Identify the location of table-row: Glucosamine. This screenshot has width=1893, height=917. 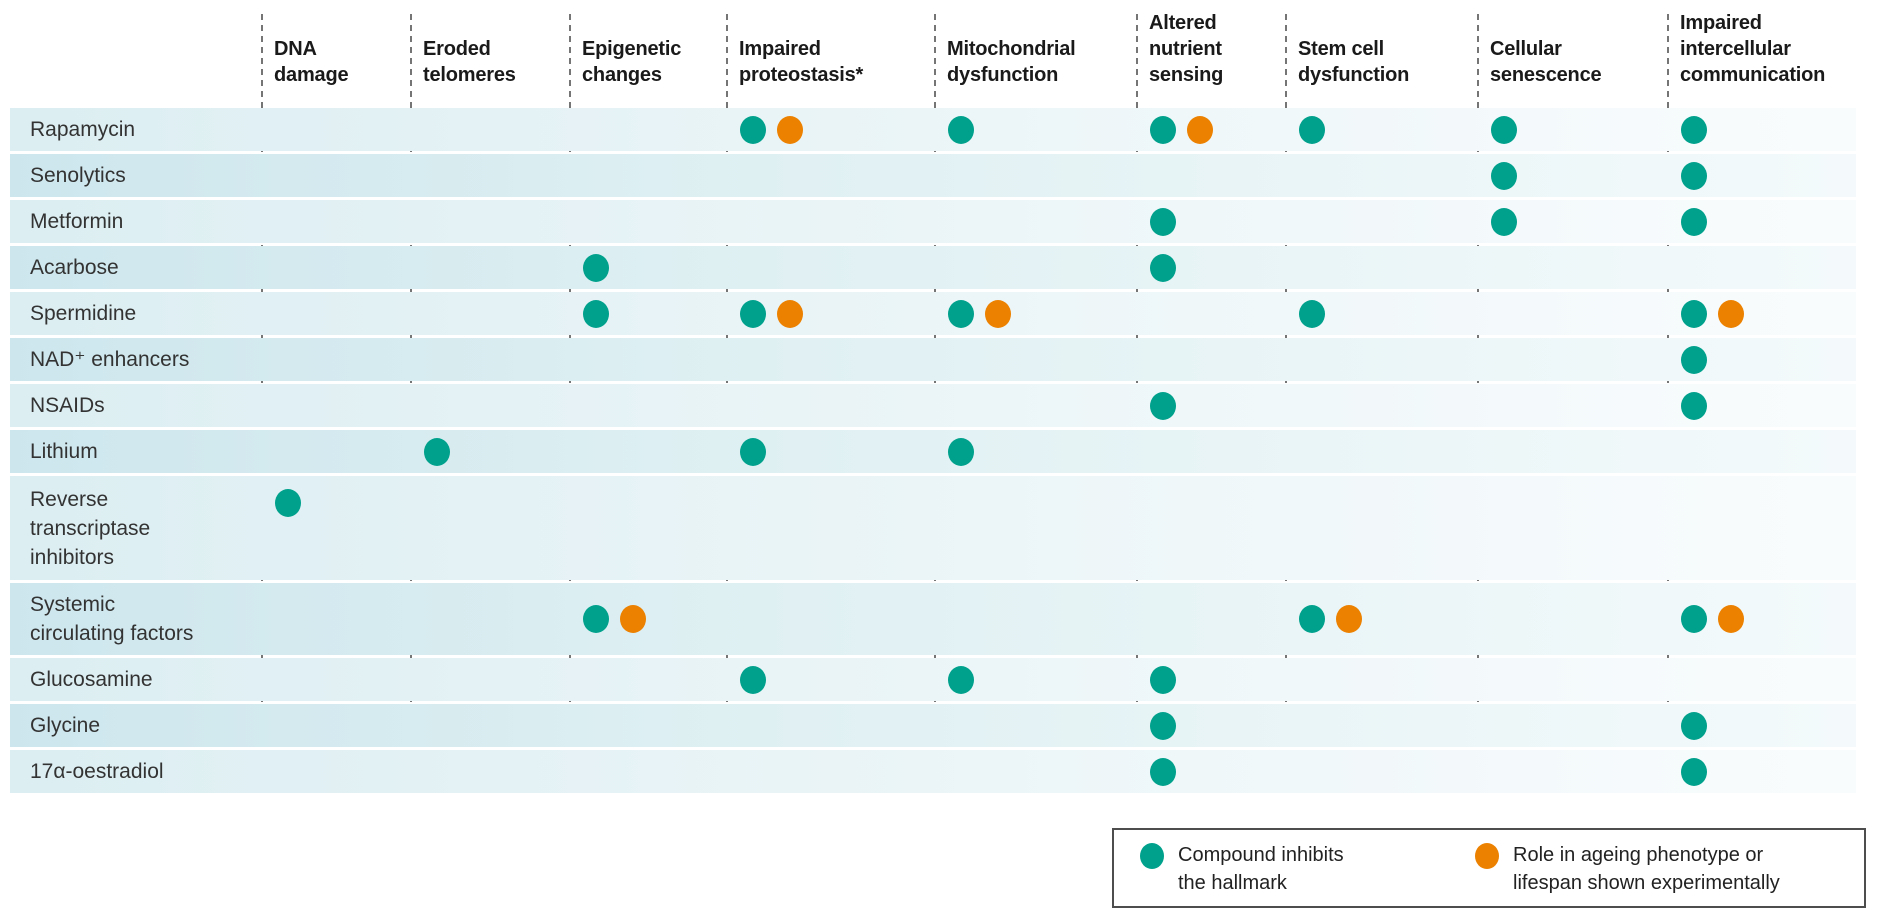
(933, 679).